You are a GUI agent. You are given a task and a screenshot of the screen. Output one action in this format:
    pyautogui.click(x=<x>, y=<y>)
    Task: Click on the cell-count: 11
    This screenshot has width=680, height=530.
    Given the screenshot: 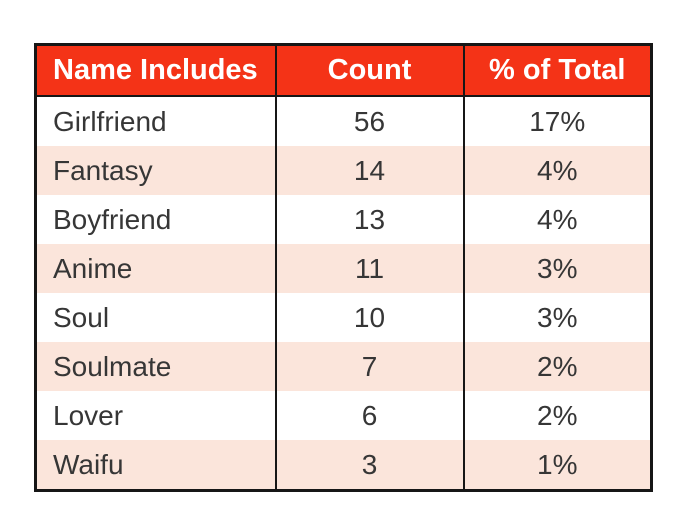 What is the action you would take?
    pyautogui.click(x=369, y=268)
    